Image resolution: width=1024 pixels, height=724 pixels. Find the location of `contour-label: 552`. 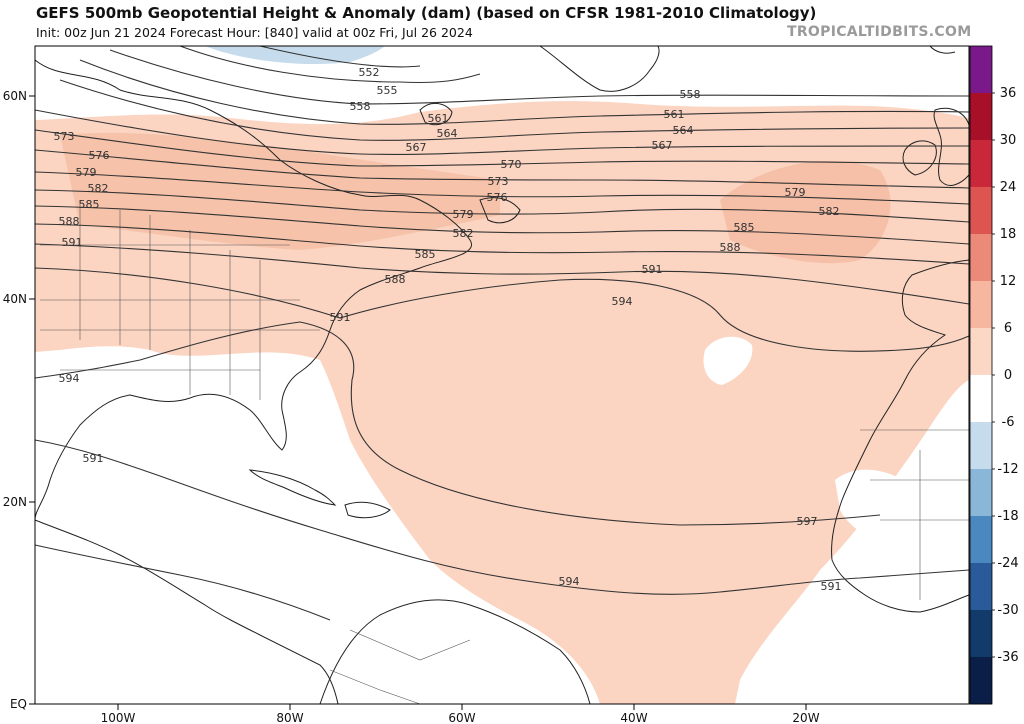

contour-label: 552 is located at coordinates (369, 72).